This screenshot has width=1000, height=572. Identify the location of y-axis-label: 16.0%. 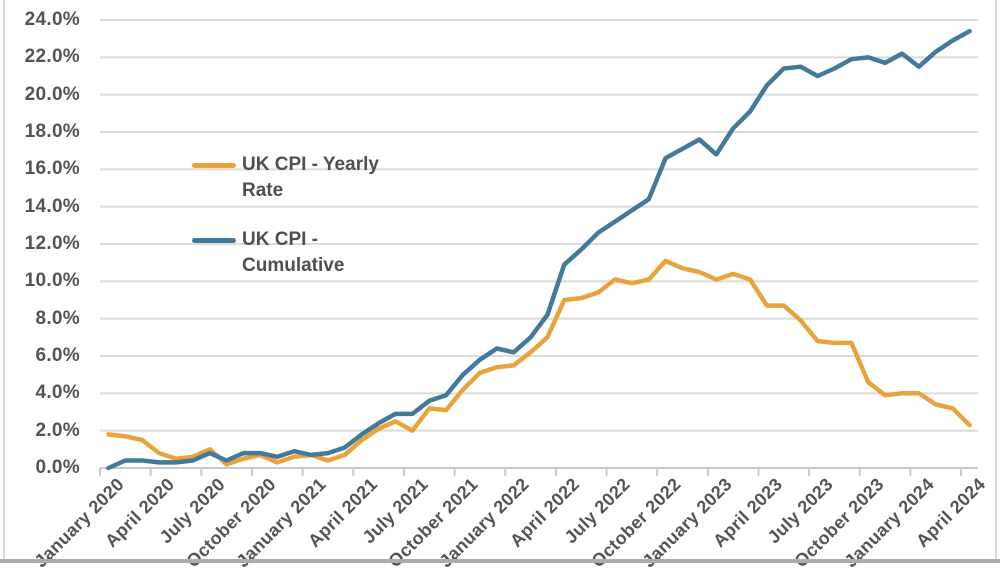
(52, 169).